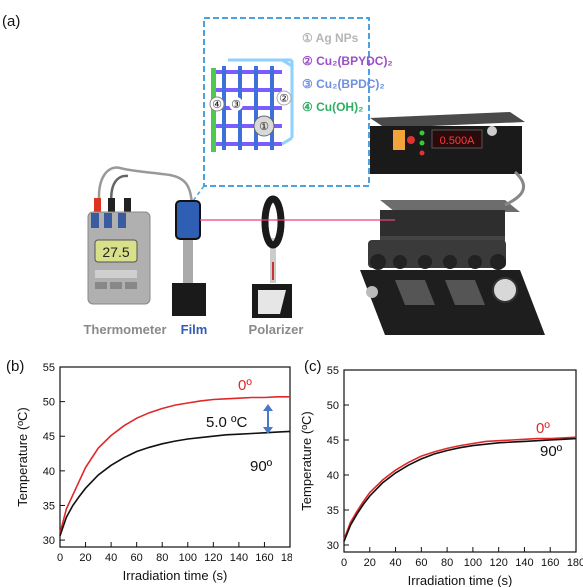 This screenshot has height=587, width=583. What do you see at coordinates (124, 329) in the screenshot?
I see `thermometer-label: Thermometer` at bounding box center [124, 329].